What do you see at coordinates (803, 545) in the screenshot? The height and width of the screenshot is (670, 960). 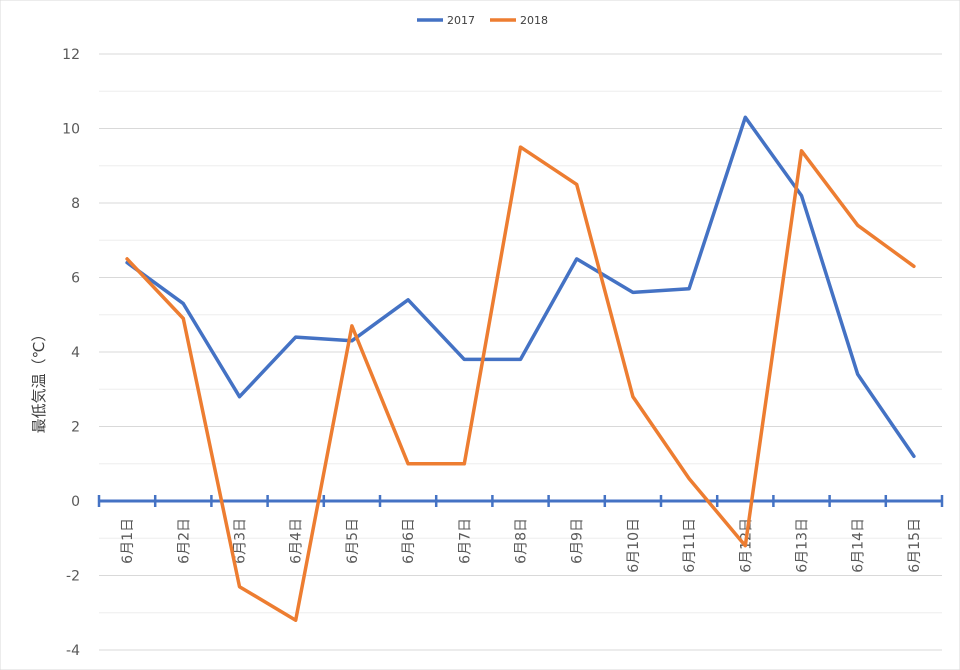 I see `x-category-label: 6月13日` at bounding box center [803, 545].